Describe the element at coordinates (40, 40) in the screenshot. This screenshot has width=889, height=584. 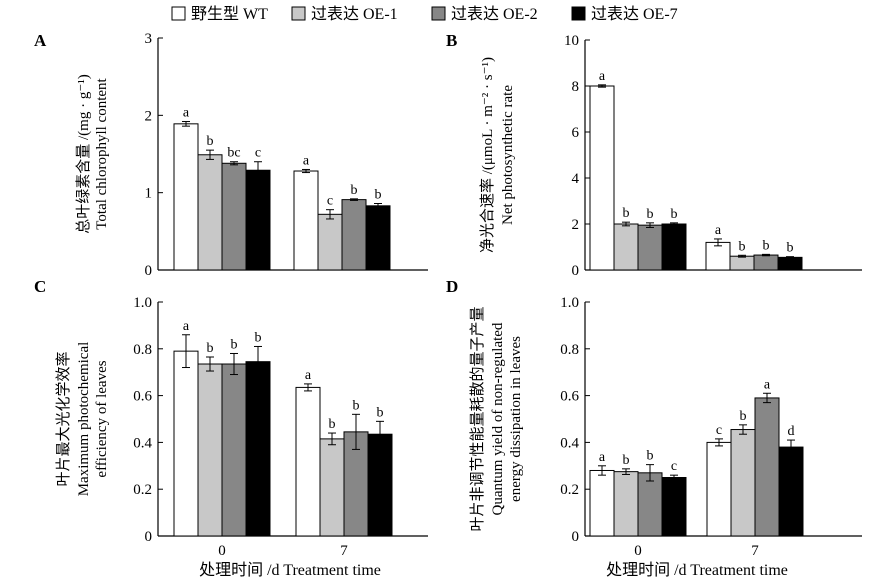
I see `panel-letter: A` at that location.